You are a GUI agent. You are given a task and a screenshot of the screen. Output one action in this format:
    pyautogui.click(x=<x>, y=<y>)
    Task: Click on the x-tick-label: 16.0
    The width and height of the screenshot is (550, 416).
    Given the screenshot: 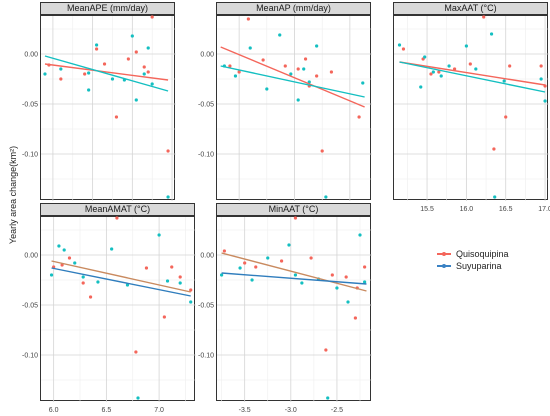 What is the action you would take?
    pyautogui.click(x=467, y=209)
    